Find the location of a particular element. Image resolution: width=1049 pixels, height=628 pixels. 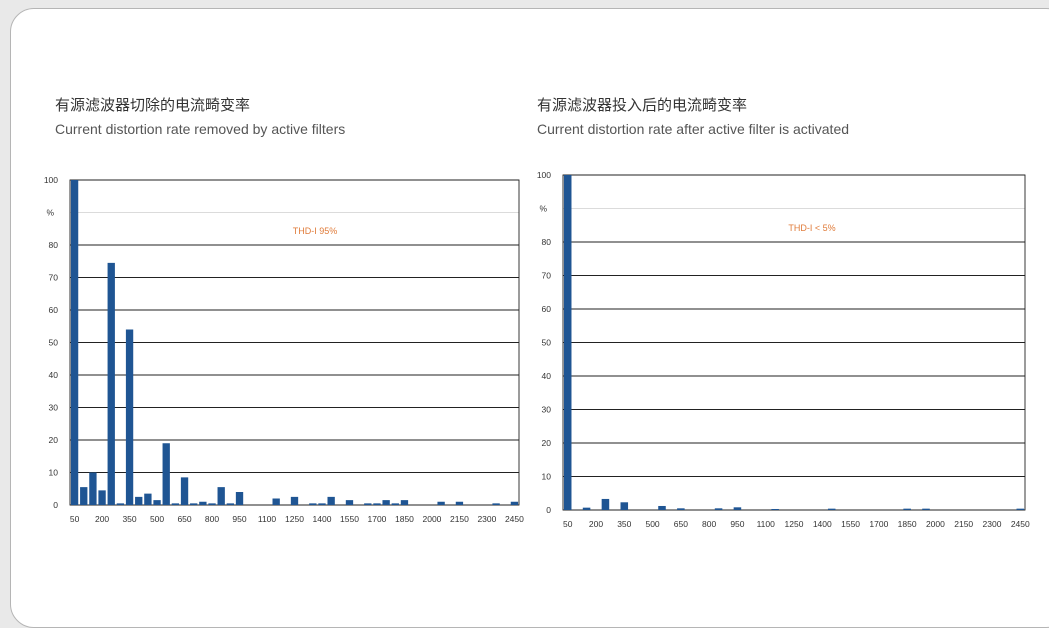

right-y-tick-label: 60 is located at coordinates (547, 309).